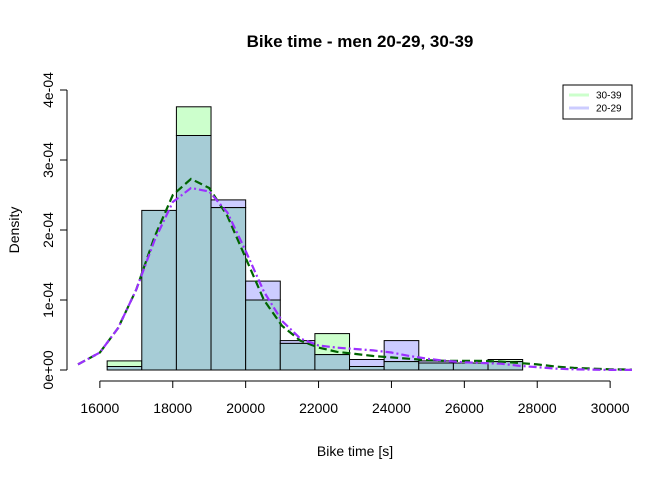 The image size is (672, 480). Describe the element at coordinates (99, 408) in the screenshot. I see `x-tick-label: 16000` at that location.